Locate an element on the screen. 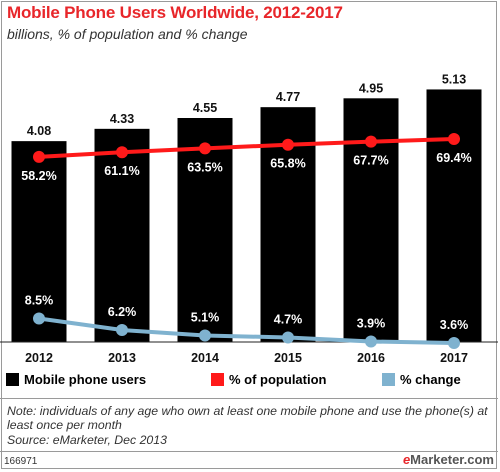 The width and height of the screenshot is (500, 472). change-line is located at coordinates (246, 330).